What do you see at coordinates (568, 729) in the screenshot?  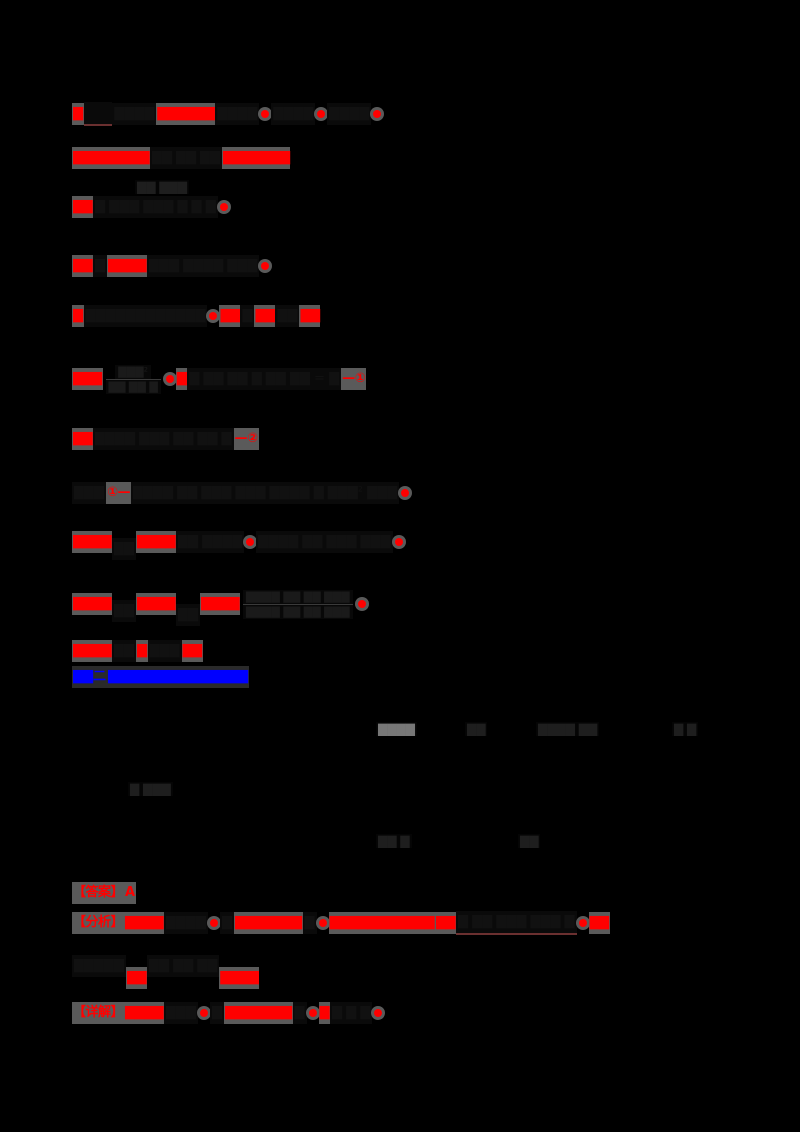 I see `figure-label: ▇▇▇▇ ▇▇` at bounding box center [568, 729].